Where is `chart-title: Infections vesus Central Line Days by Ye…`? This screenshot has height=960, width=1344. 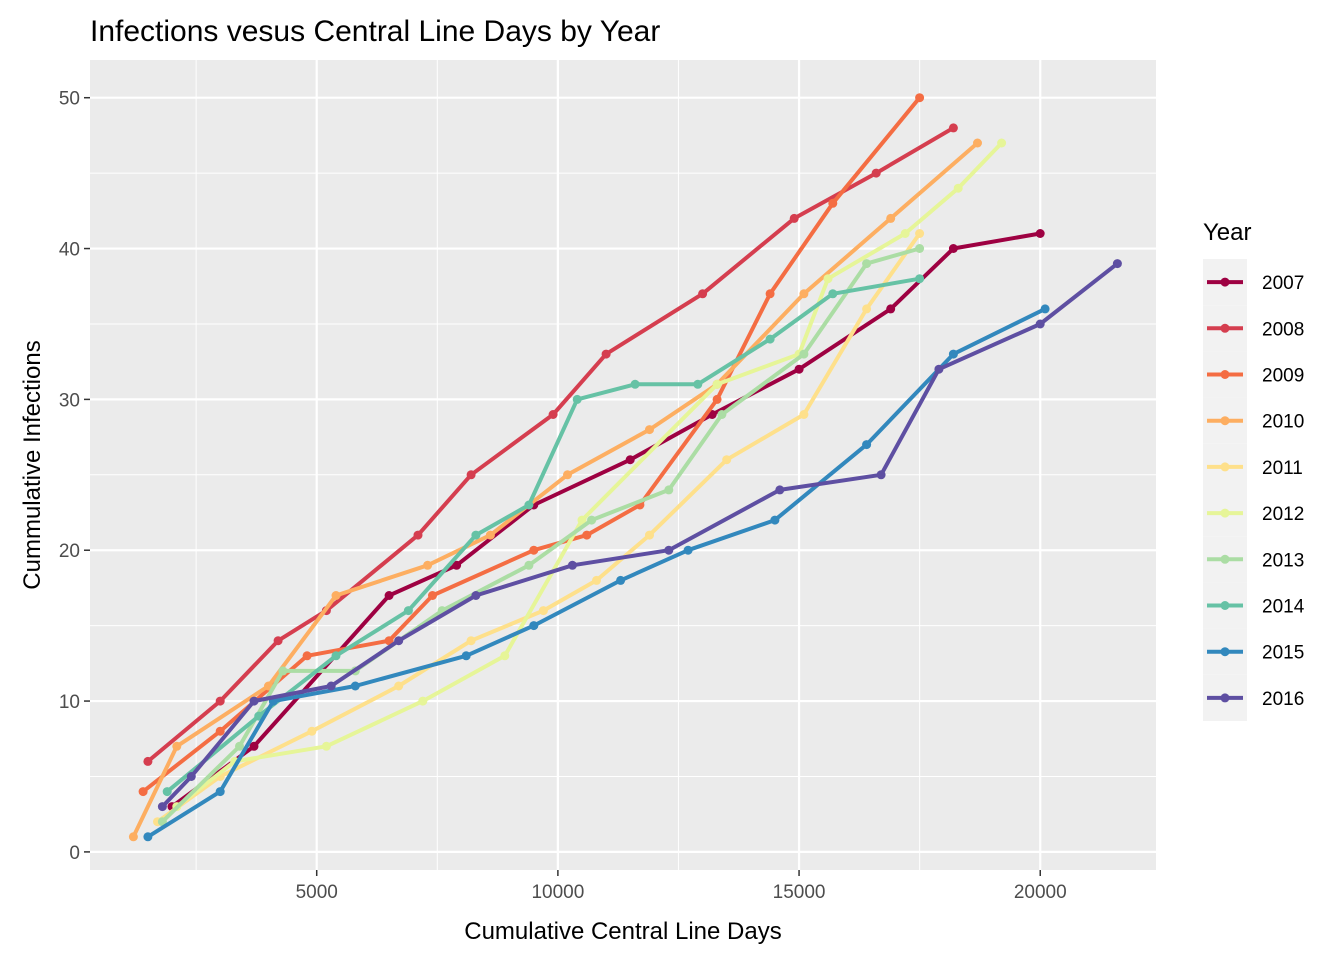
chart-title: Infections vesus Central Line Days by Ye… is located at coordinates (375, 31).